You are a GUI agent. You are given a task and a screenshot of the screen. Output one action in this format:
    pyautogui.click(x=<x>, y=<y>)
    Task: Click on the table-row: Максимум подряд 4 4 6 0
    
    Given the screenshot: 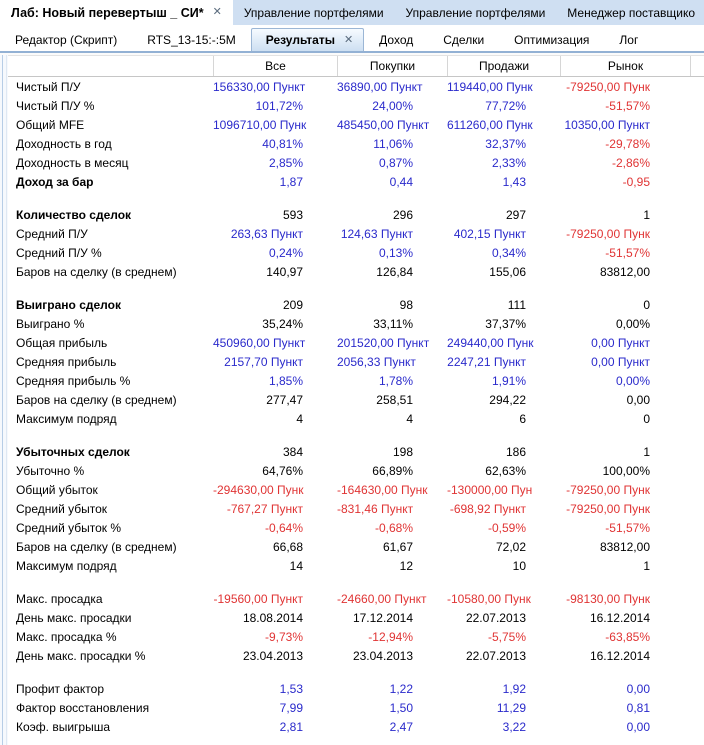 What is the action you would take?
    pyautogui.click(x=356, y=418)
    